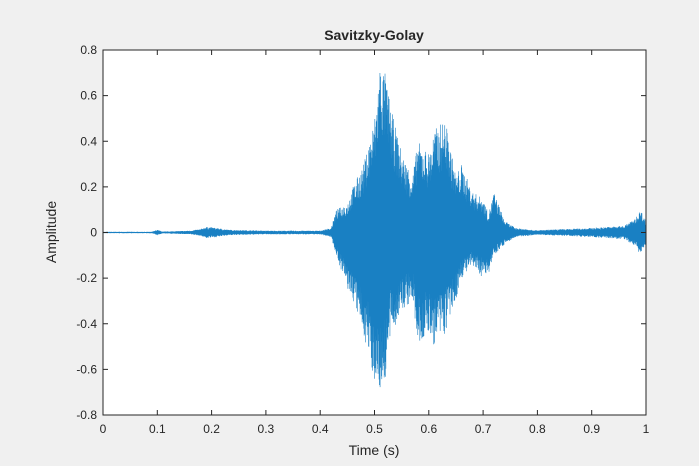 This screenshot has width=699, height=466. What do you see at coordinates (266, 429) in the screenshot?
I see `x-tick-label: 0.3` at bounding box center [266, 429].